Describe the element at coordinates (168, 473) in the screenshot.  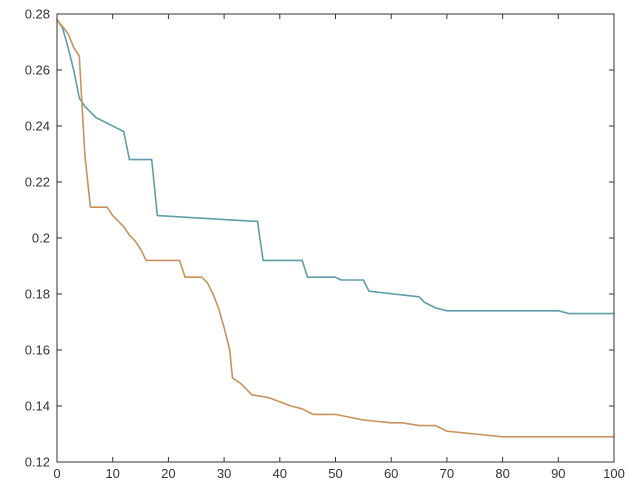
I see `x-tick-label: 20` at that location.